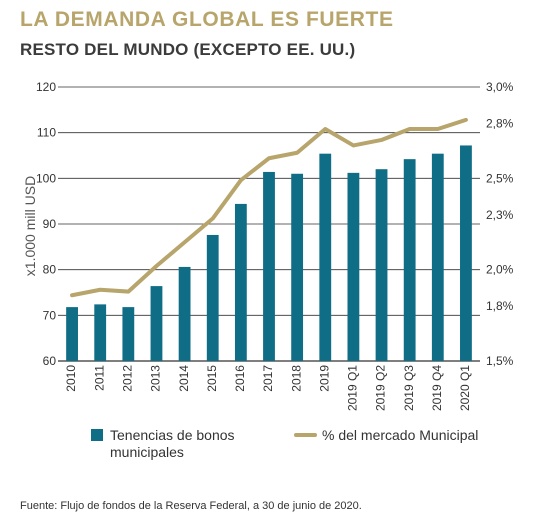 This screenshot has height=525, width=559. I want to click on y-axis-left-tick-label: 120, so click(46, 87).